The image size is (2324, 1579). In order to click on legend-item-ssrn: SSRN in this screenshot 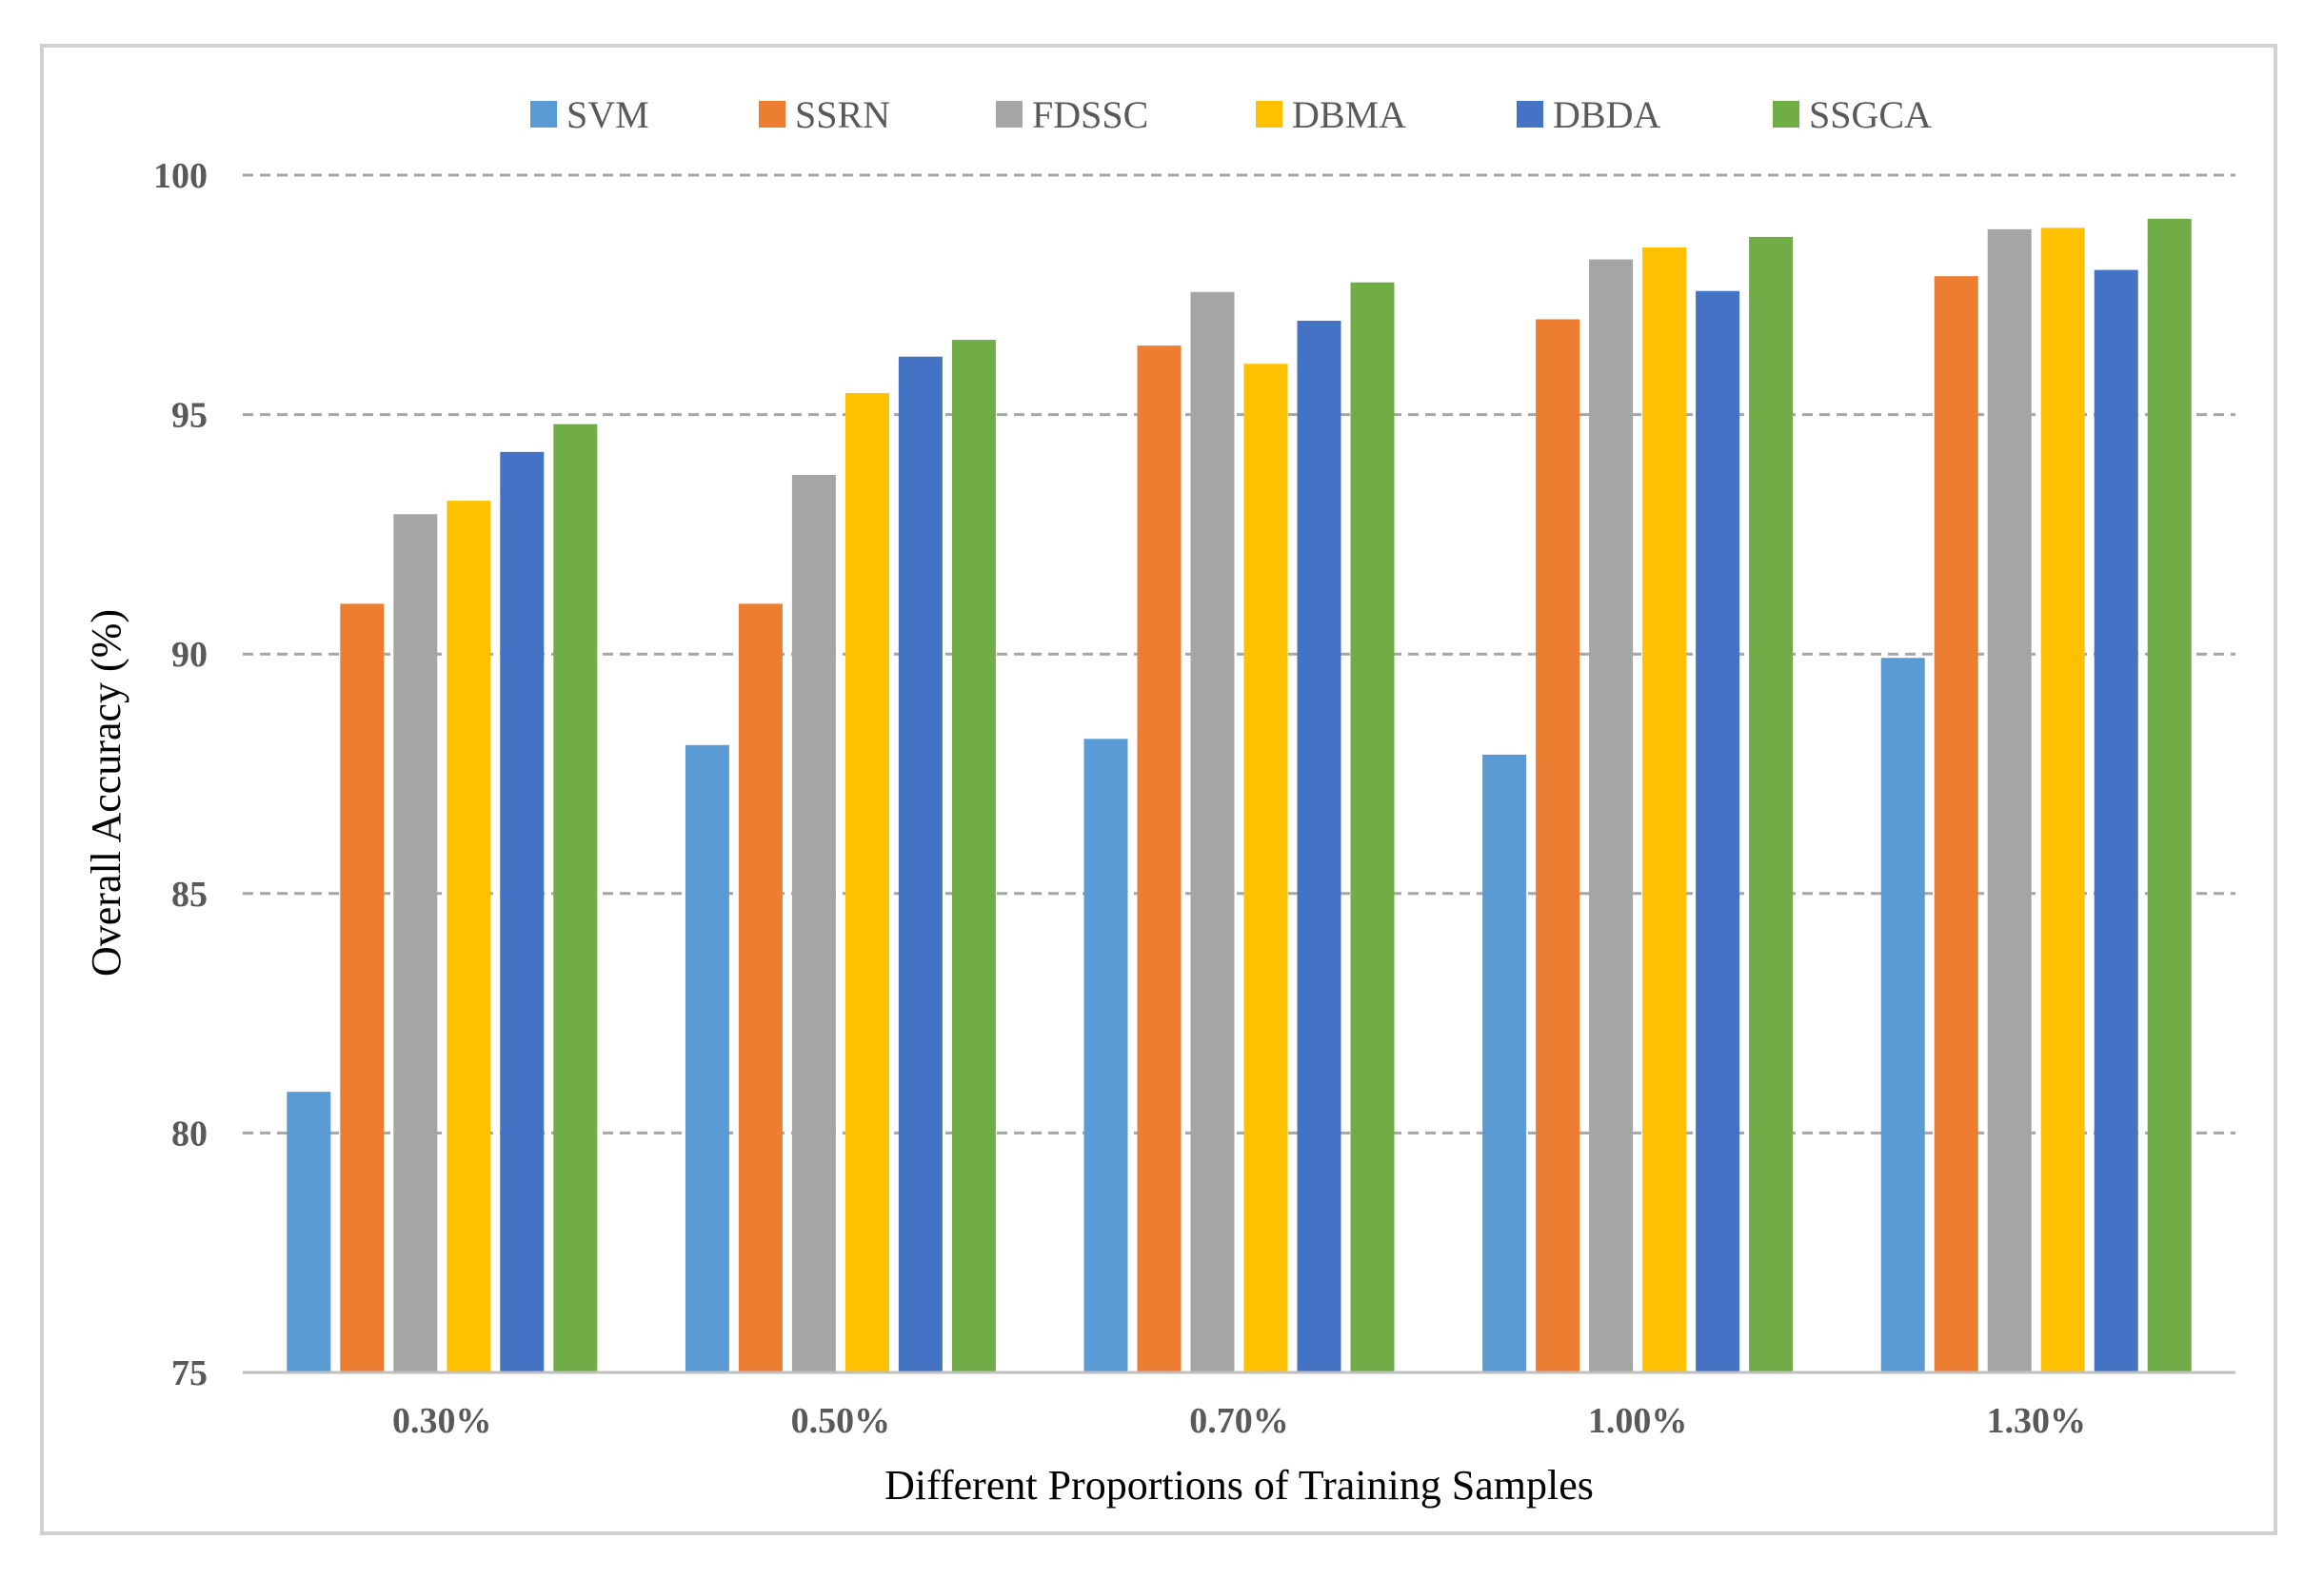, I will do `click(824, 114)`.